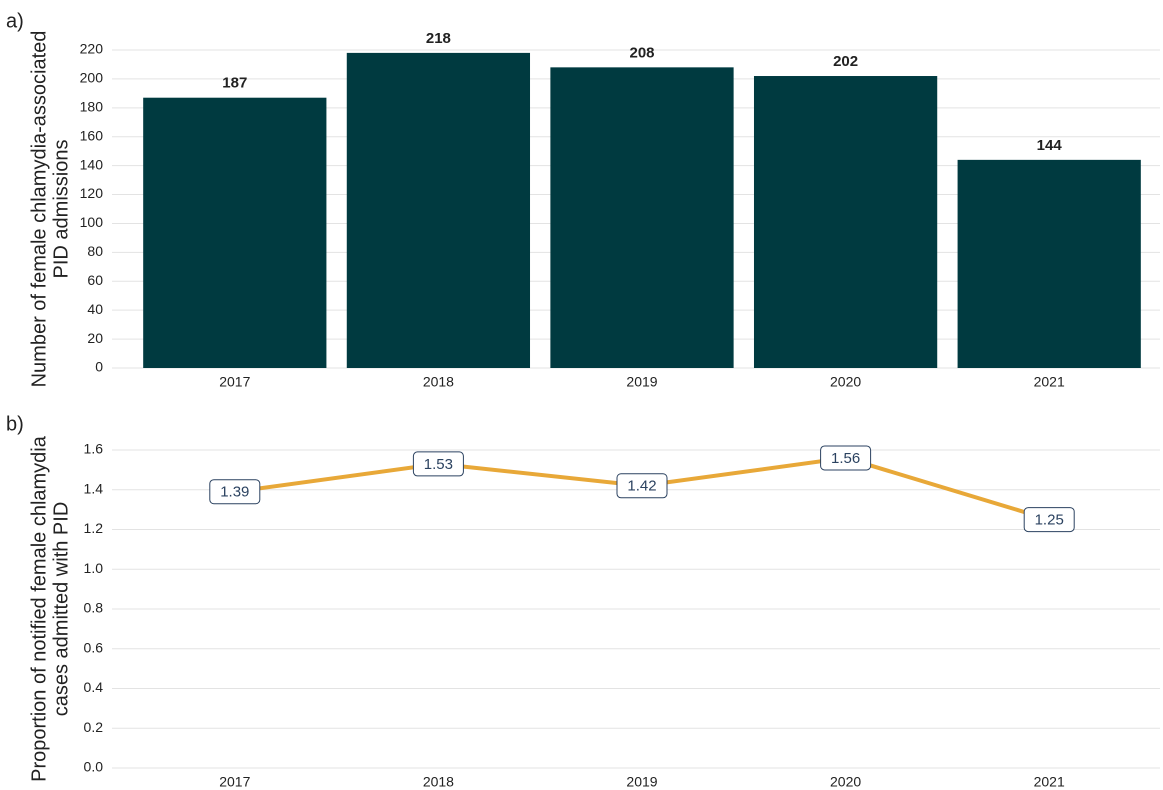 The height and width of the screenshot is (790, 1163). I want to click on data-label: 218, so click(438, 38).